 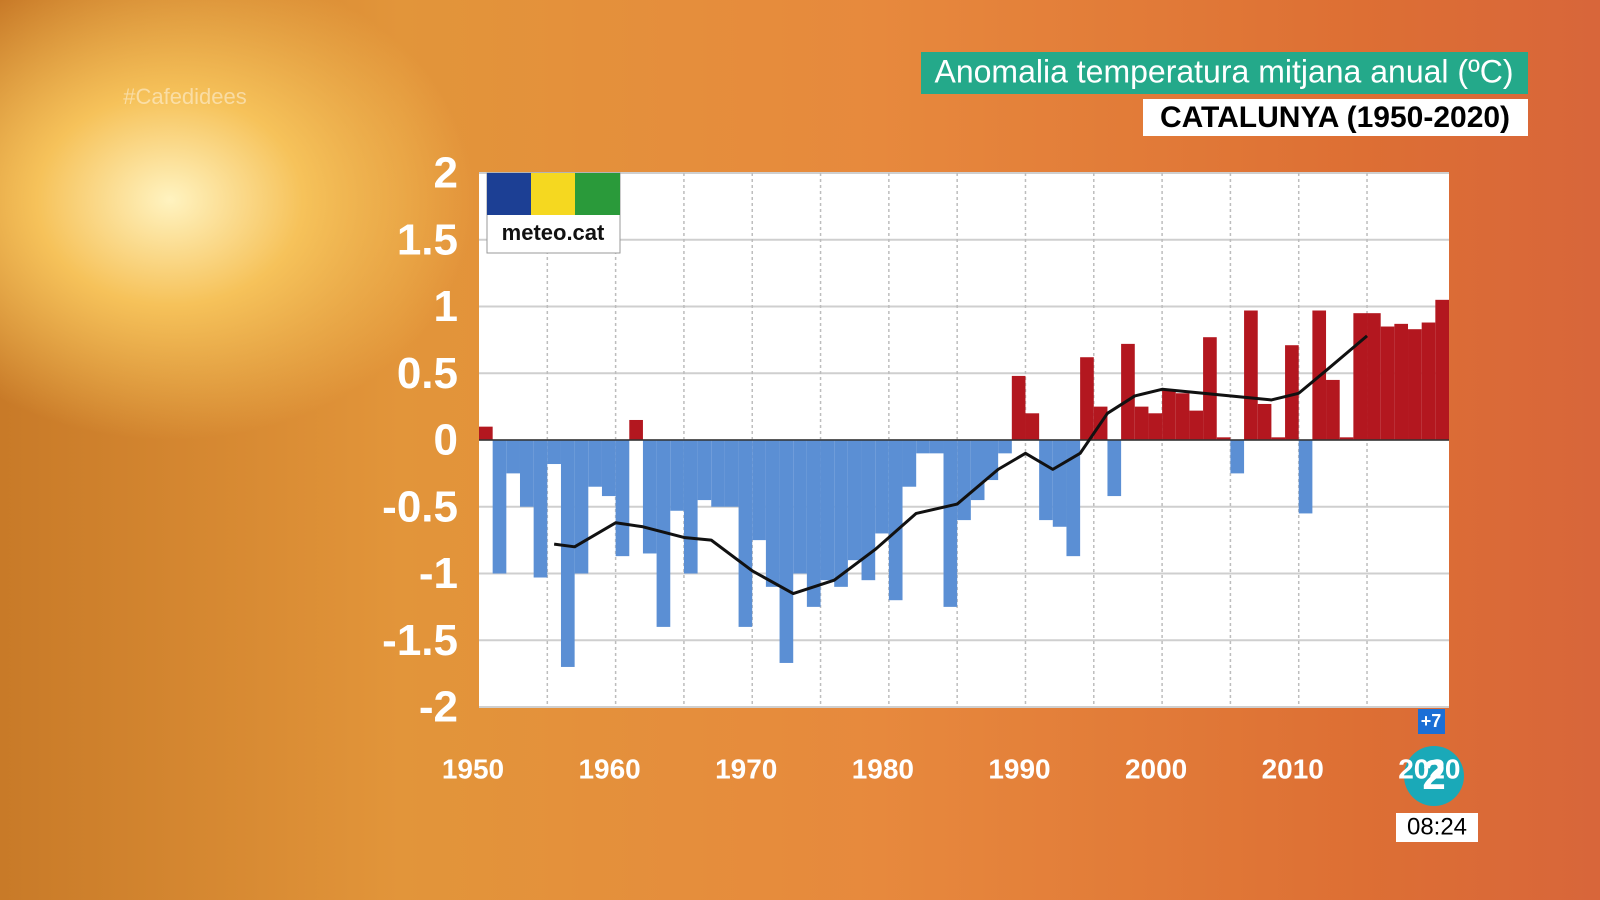 What do you see at coordinates (473, 768) in the screenshot?
I see `x-tick-label: 1950` at bounding box center [473, 768].